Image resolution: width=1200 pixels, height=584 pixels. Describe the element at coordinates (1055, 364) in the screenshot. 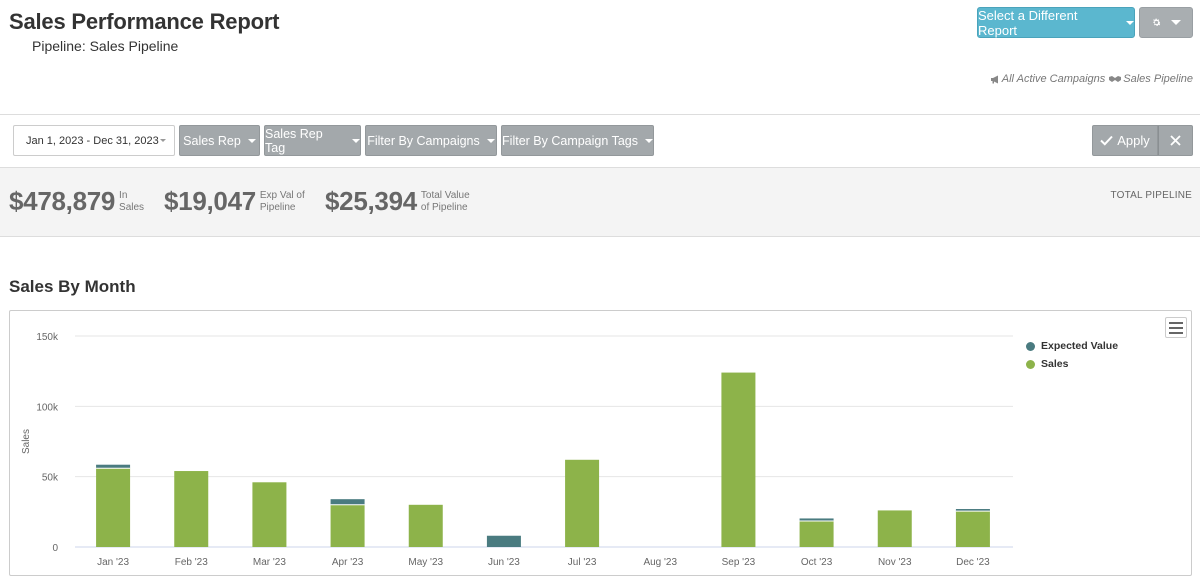

I see `legend-label: Sales` at that location.